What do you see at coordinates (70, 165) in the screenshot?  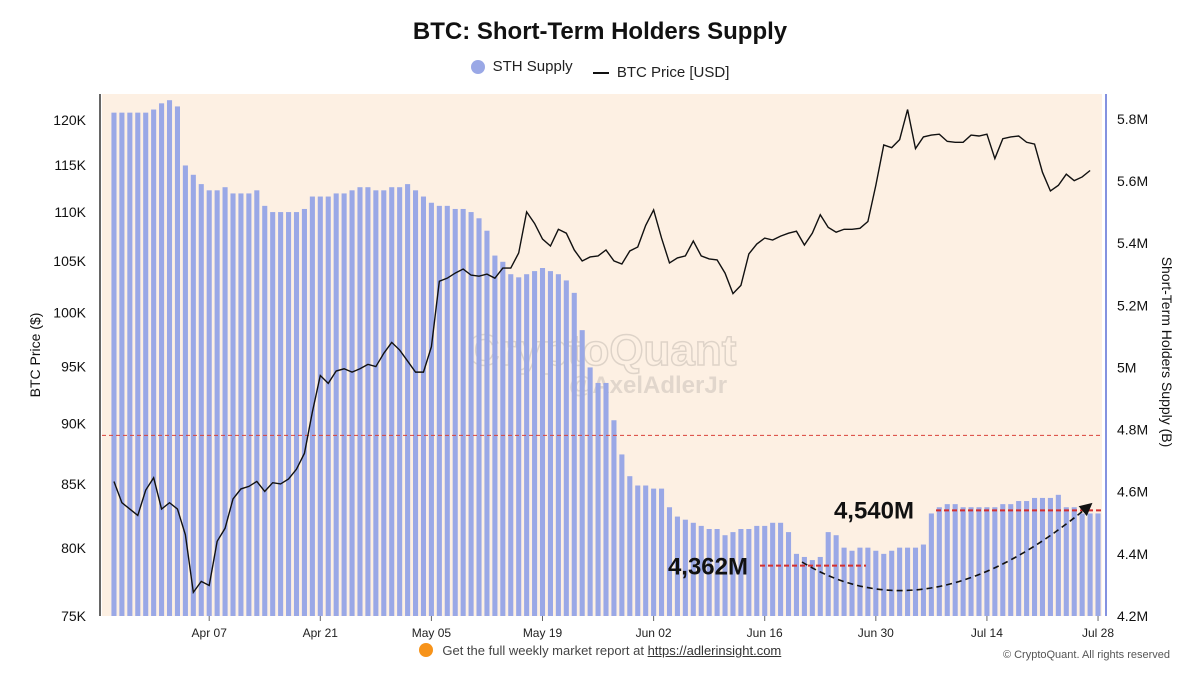 I see `left-tick-label: 115K` at bounding box center [70, 165].